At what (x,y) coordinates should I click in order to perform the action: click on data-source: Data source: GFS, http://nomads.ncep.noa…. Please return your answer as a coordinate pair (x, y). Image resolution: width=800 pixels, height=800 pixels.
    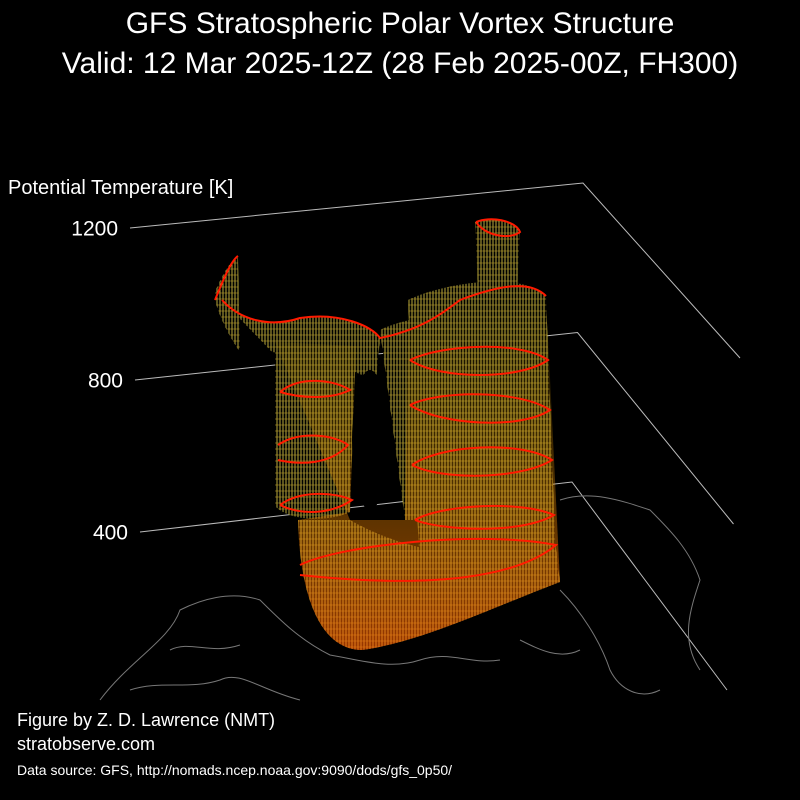
    Looking at the image, I should click on (234, 770).